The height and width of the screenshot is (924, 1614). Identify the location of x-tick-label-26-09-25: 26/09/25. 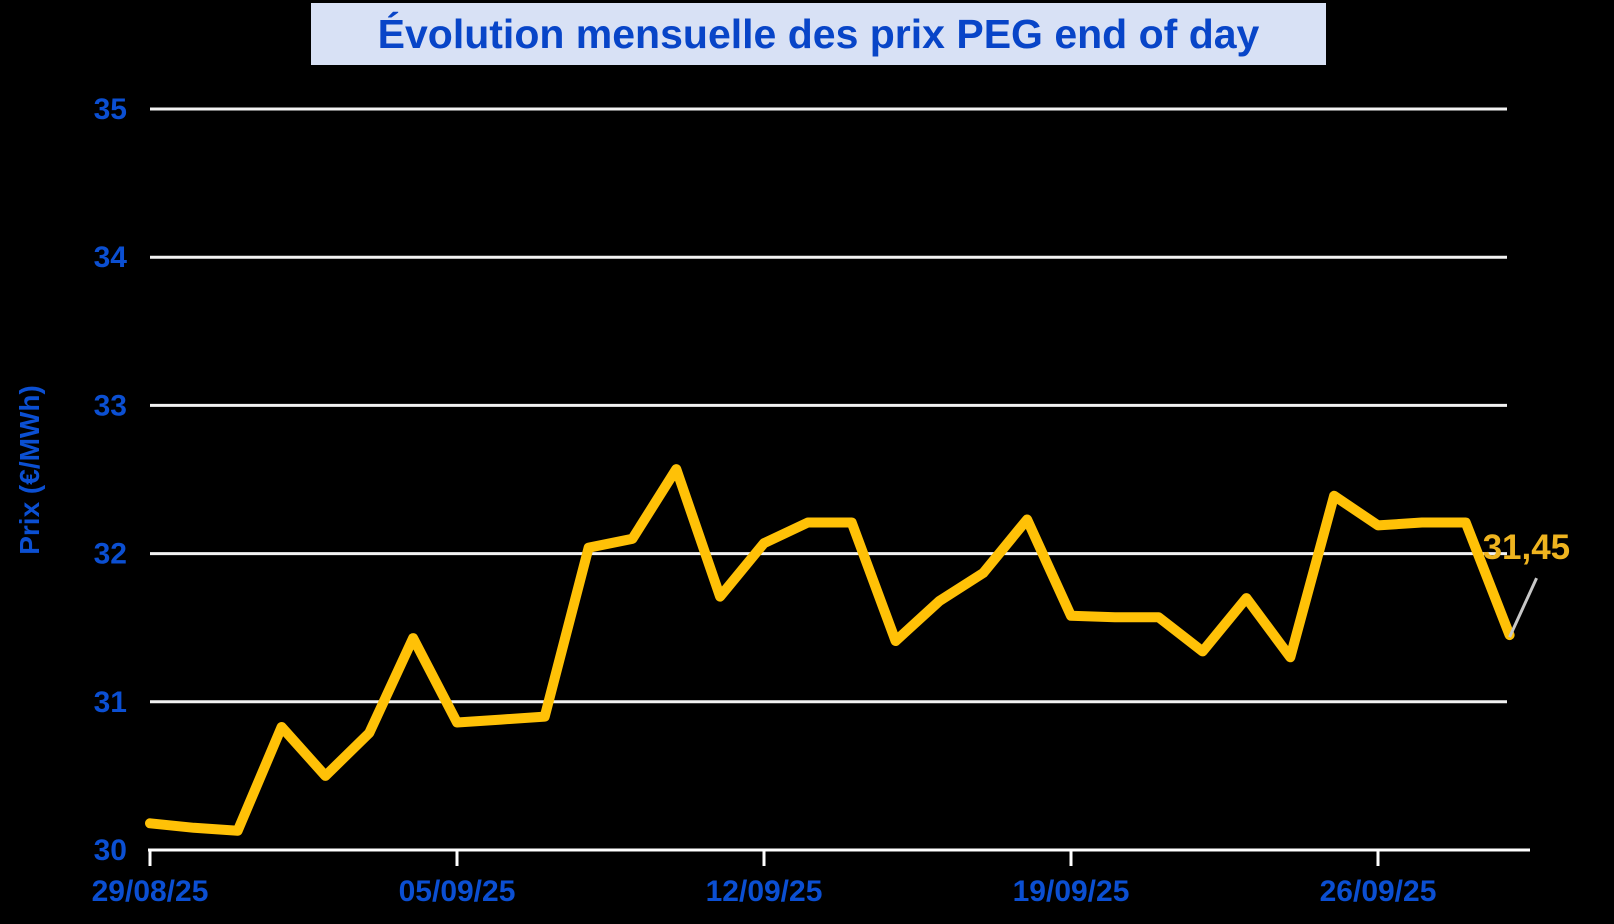
(1378, 891).